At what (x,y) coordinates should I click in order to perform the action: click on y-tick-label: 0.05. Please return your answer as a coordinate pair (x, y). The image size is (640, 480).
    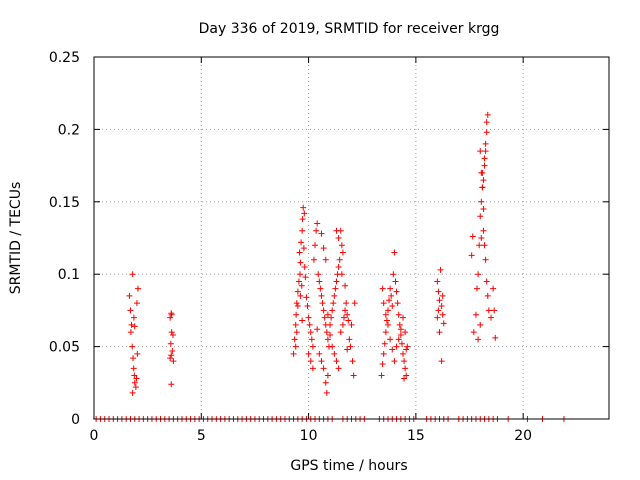
    Looking at the image, I should click on (64, 348).